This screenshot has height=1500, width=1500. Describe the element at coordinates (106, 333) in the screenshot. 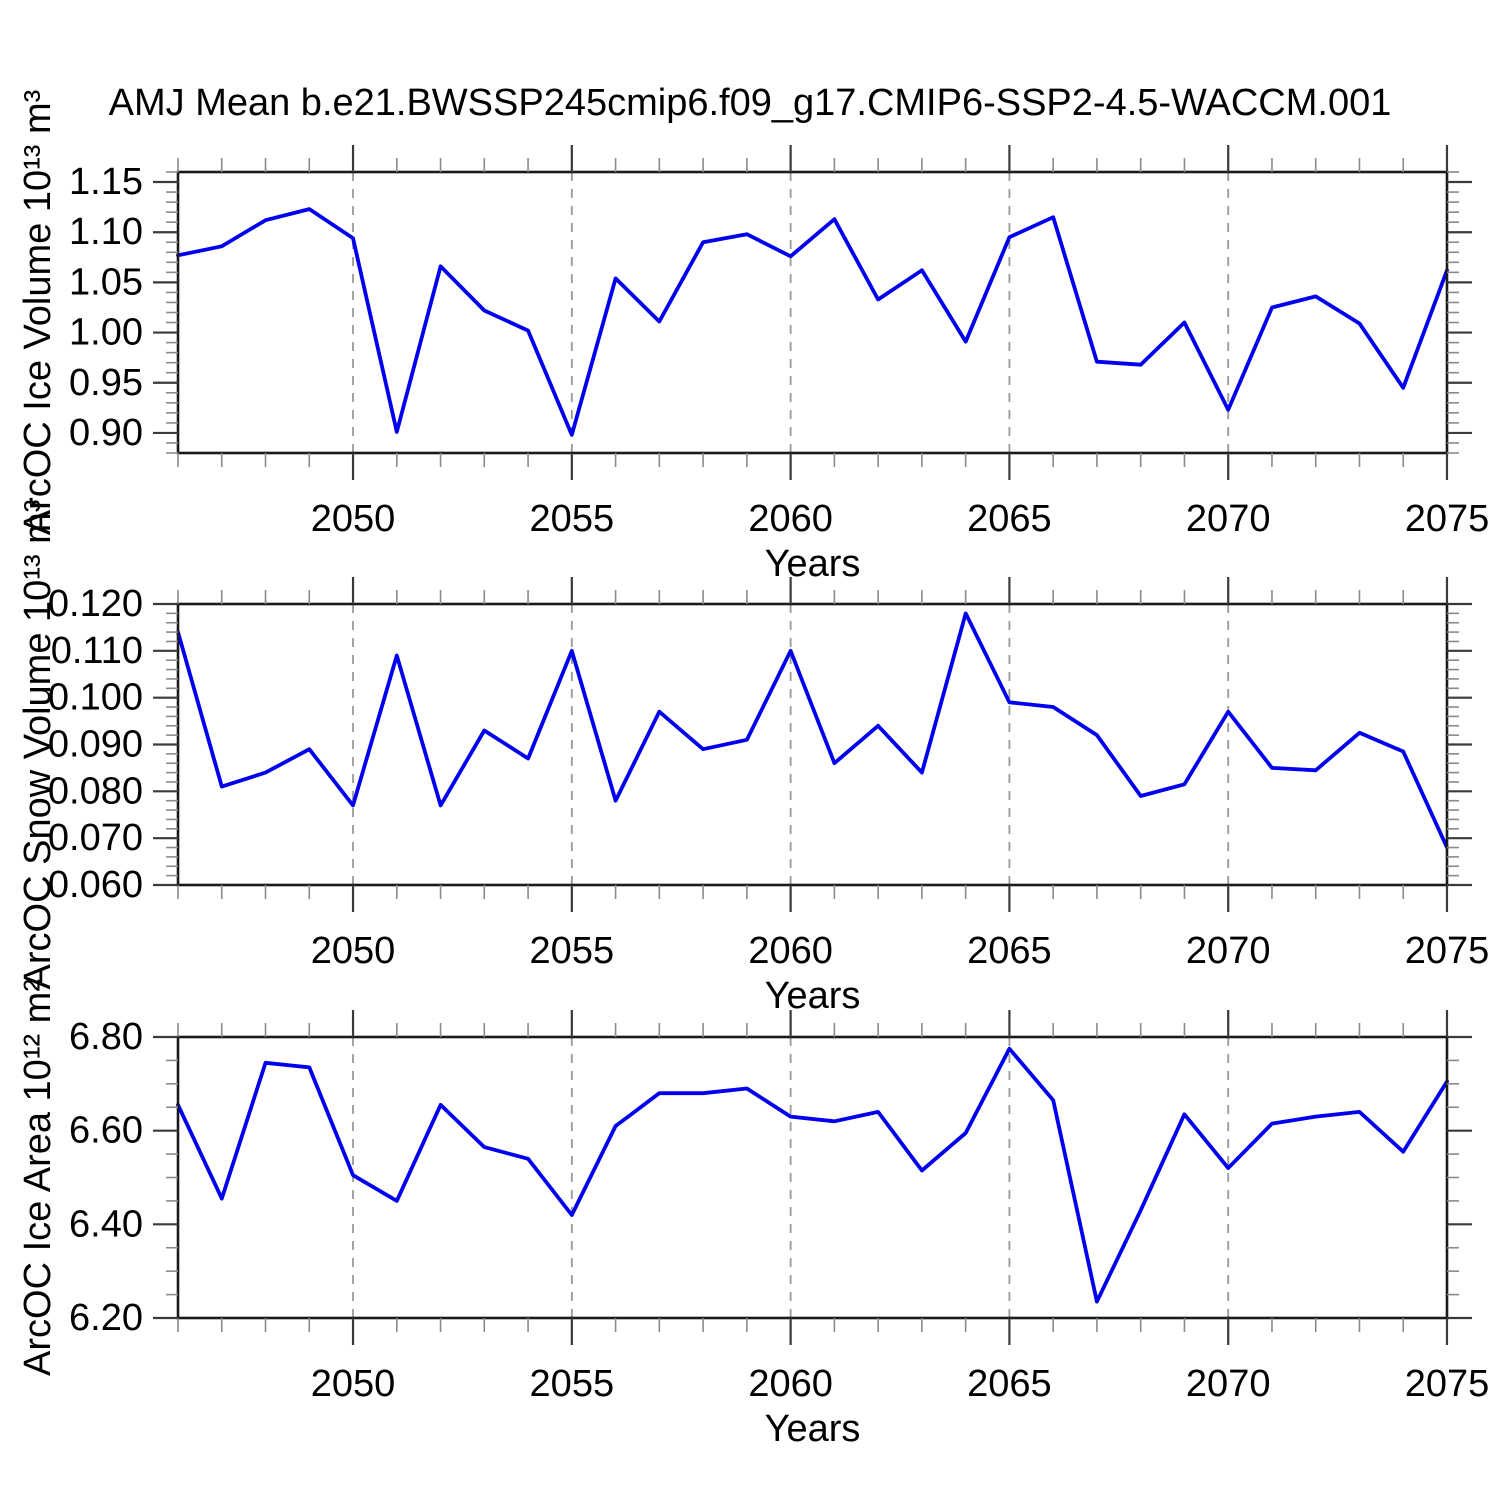

I see `y-tick-label: 1.00` at that location.